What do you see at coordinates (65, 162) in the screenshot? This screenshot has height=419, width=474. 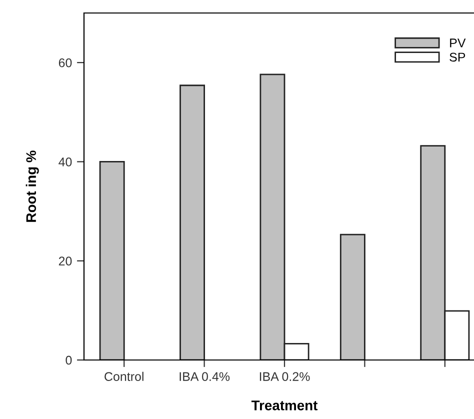 I see `y-tick-label: 40` at bounding box center [65, 162].